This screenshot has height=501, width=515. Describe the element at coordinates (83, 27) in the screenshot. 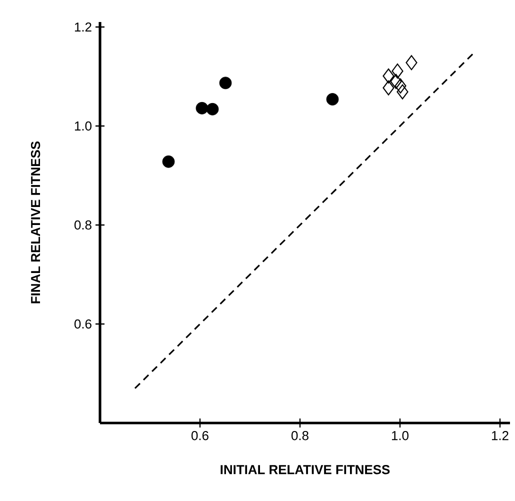

I see `y-tick-label: 1.2` at that location.